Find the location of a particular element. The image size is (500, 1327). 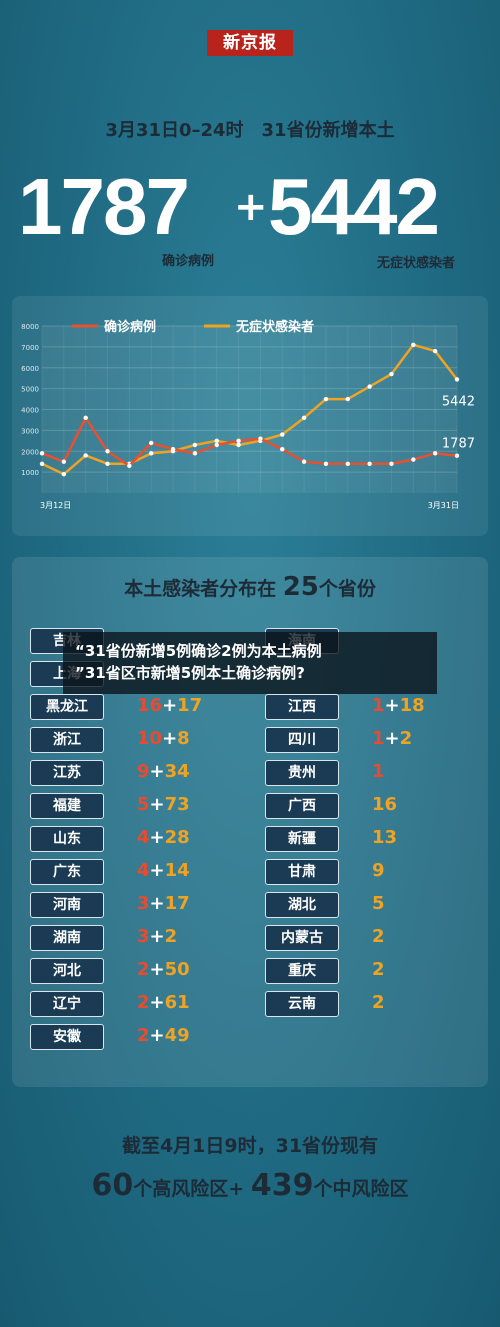

province-counts: 9 is located at coordinates (378, 871).